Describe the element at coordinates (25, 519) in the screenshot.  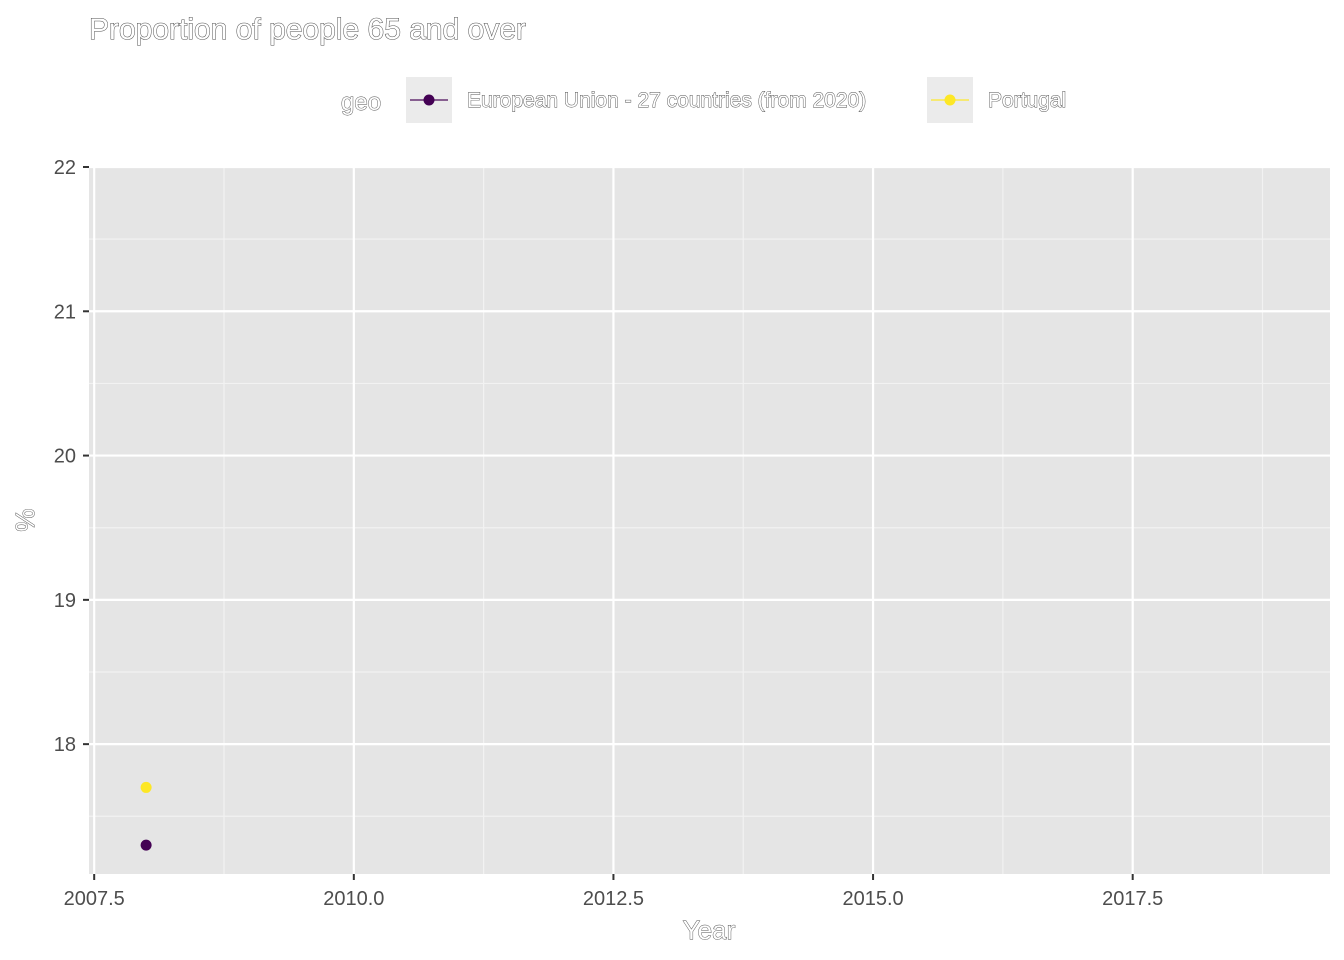
I see `y-axis-label: %` at that location.